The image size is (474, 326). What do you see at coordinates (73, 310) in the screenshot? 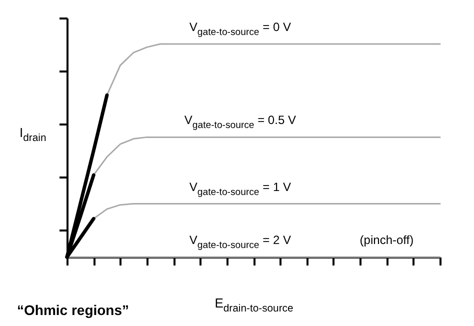
I see `text: “Ohmic regions”` at bounding box center [73, 310].